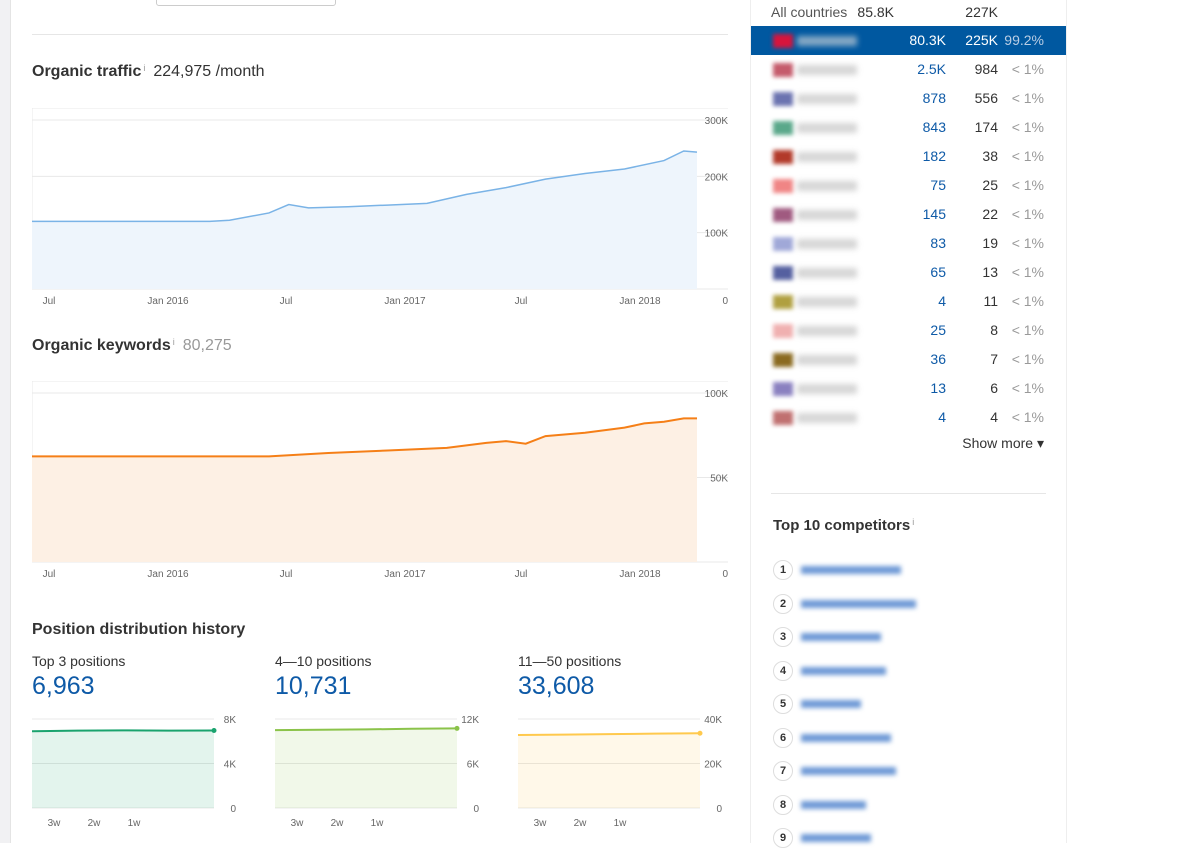  I want to click on y-tick-label: 4K, so click(230, 765).